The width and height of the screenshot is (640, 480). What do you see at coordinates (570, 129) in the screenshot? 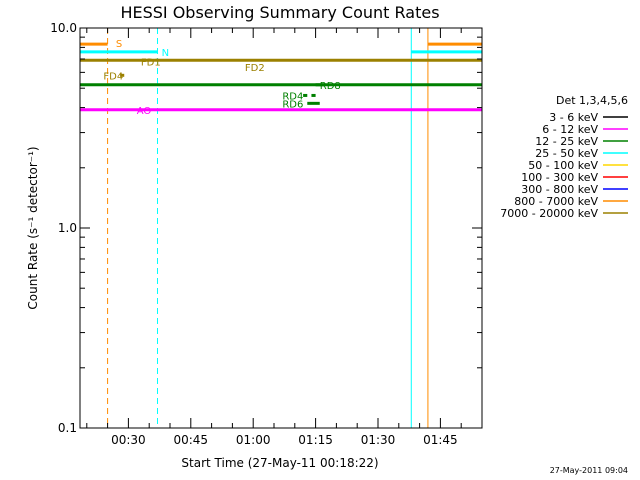
I see `legend-label: 6 - 12 keV` at bounding box center [570, 129].